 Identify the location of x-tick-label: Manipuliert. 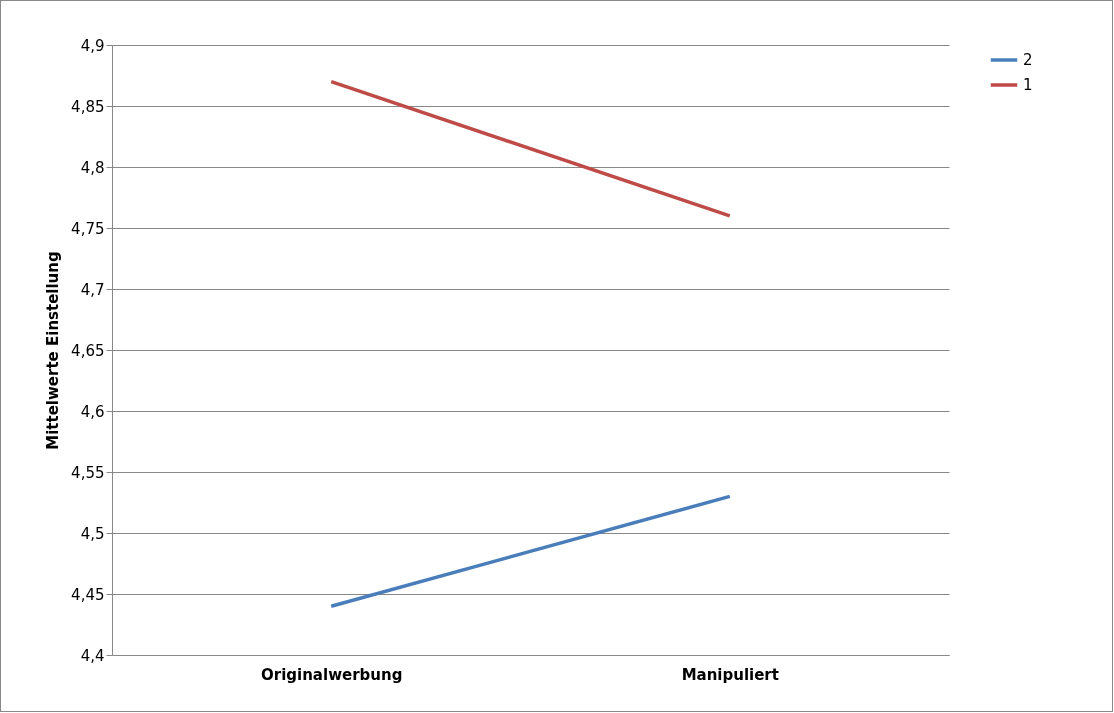
(730, 674).